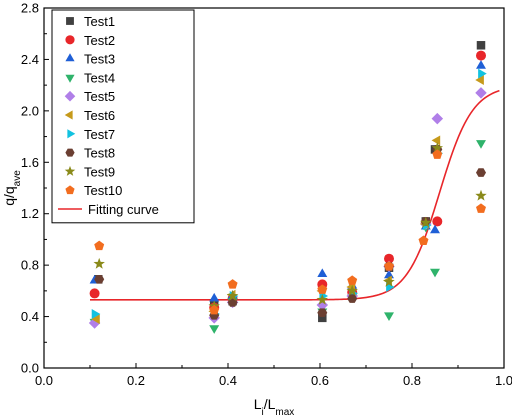 The width and height of the screenshot is (512, 419). Describe the element at coordinates (30, 188) in the screenshot. I see `y-tick-labels: 0.0 0.4 0.8 1.2 1.6 2.0 2.4 2.8` at that location.